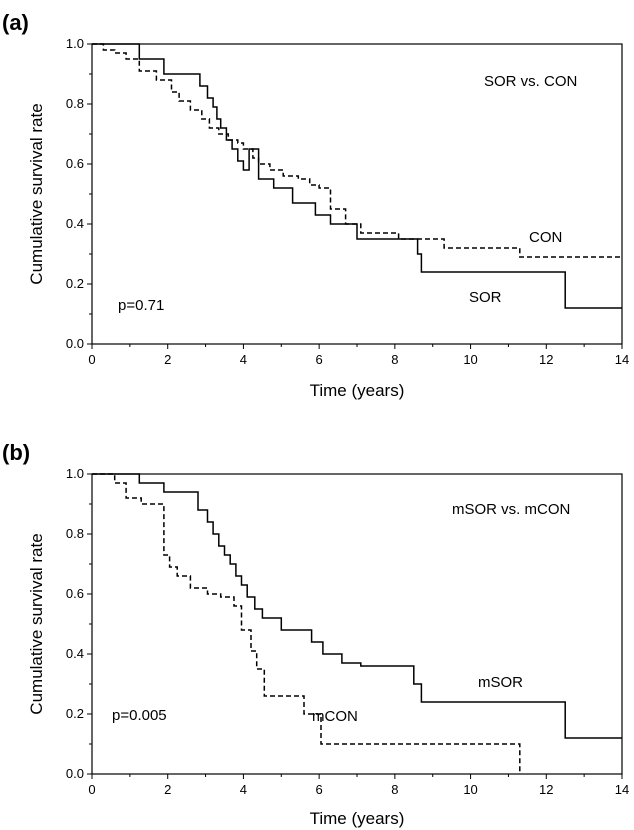 Image resolution: width=634 pixels, height=830 pixels. Describe the element at coordinates (485, 297) in the screenshot. I see `panel-a-series-label-sor: SOR` at that location.